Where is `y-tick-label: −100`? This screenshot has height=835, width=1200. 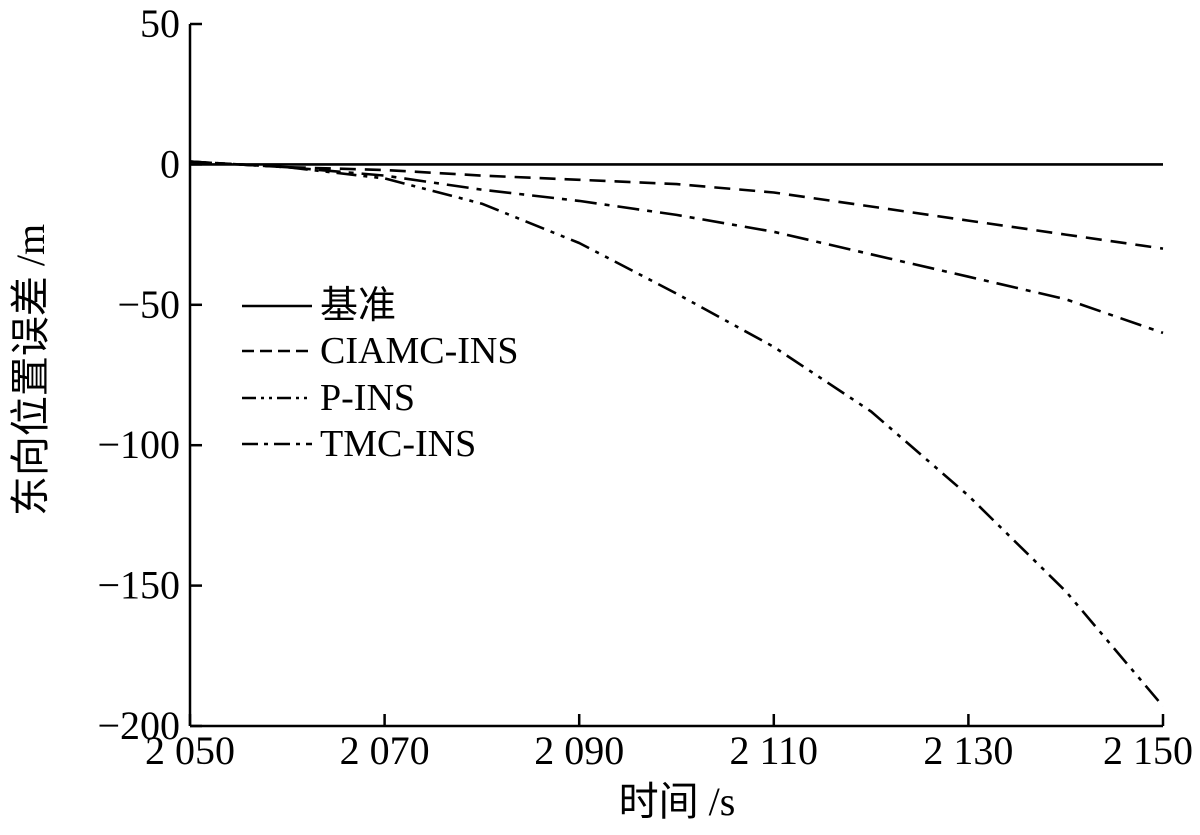 y-tick-label: −100 is located at coordinates (138, 444).